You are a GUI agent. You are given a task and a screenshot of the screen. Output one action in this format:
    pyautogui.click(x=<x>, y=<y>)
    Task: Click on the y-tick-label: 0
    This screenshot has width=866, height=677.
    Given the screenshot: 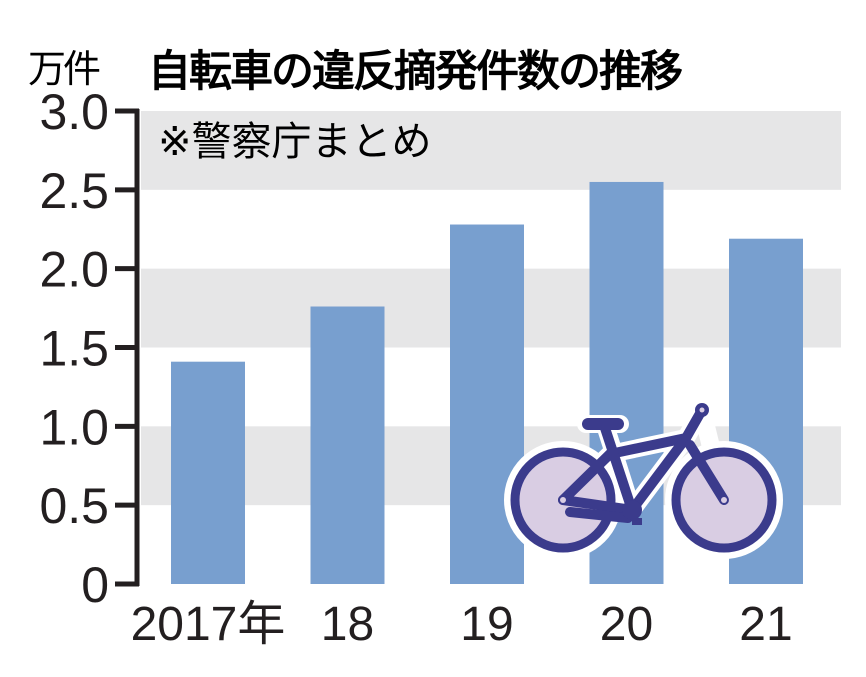 What is the action you would take?
    pyautogui.click(x=95, y=585)
    